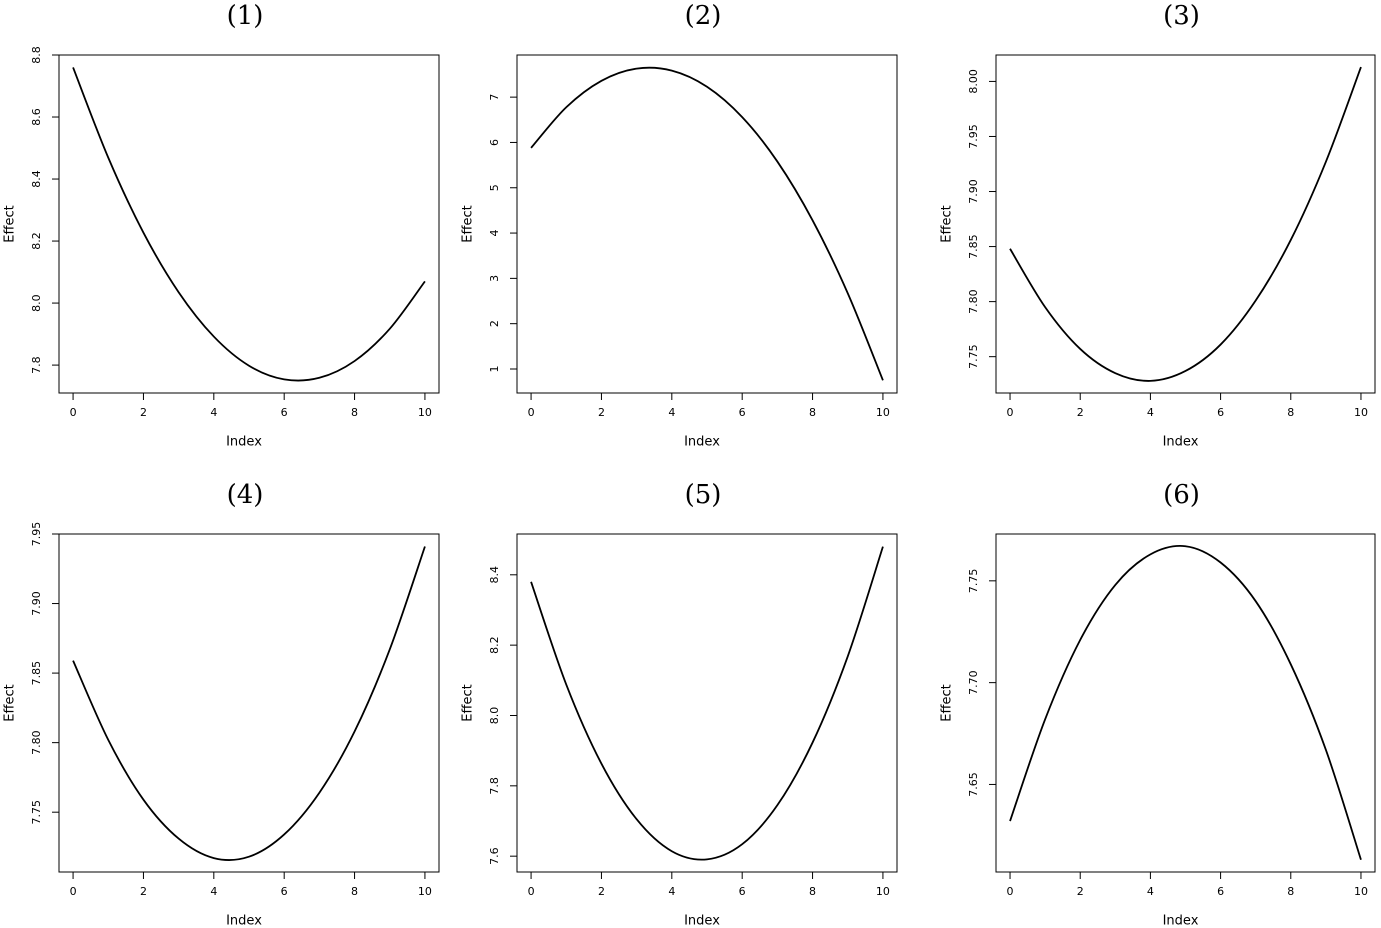 The image size is (1381, 928). I want to click on y-tick-label: 8.6, so click(36, 117).